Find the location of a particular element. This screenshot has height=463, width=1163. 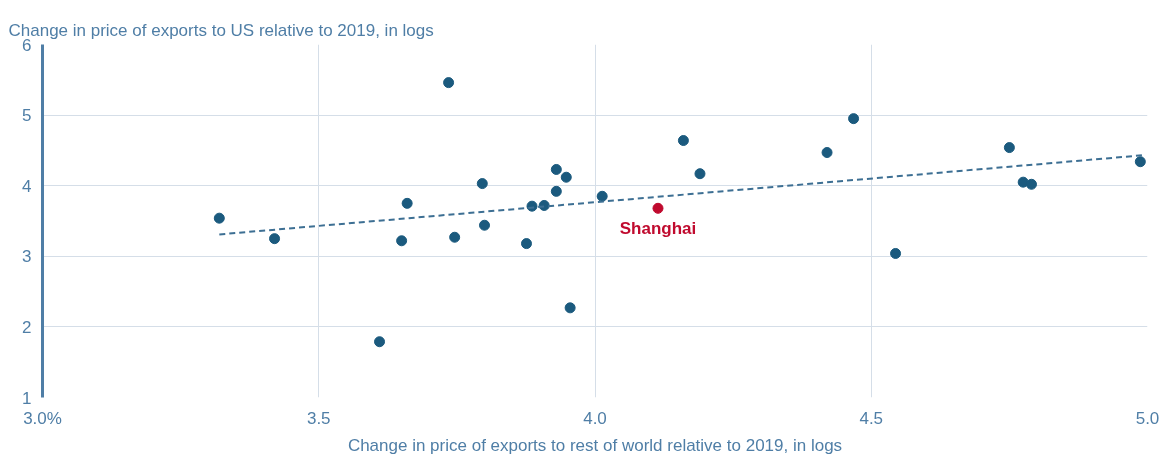

x-tick-label: 3.0% is located at coordinates (42, 418).